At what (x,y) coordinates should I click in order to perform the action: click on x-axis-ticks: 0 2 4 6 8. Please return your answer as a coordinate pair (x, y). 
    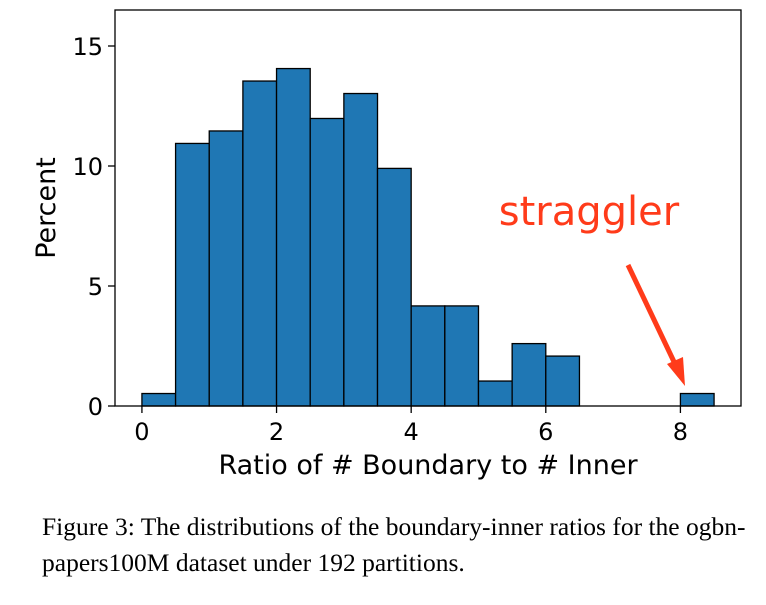
    Looking at the image, I should click on (411, 426).